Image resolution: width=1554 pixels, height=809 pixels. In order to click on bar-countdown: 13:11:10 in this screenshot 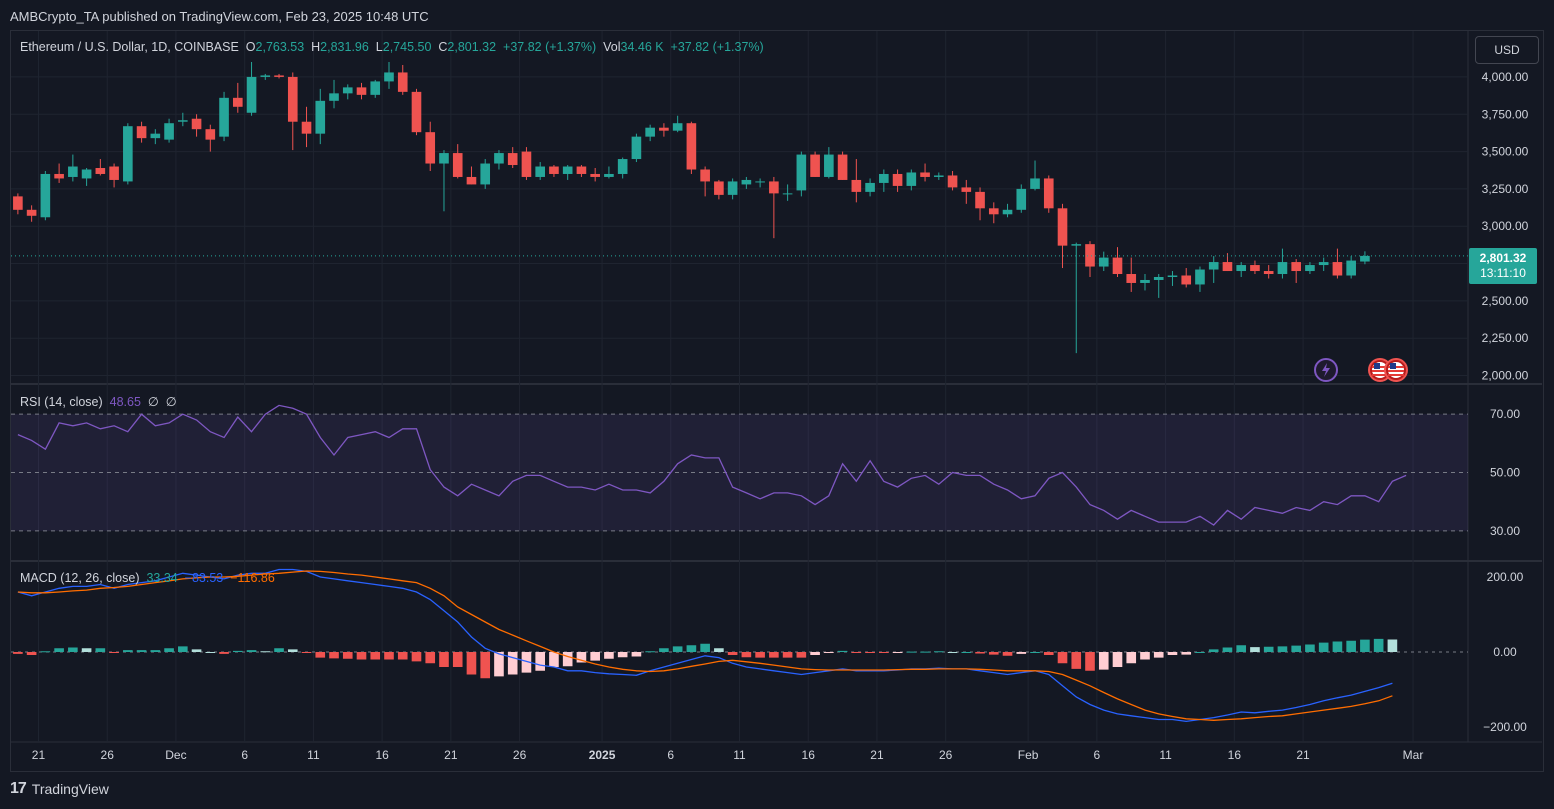, I will do `click(1503, 273)`.